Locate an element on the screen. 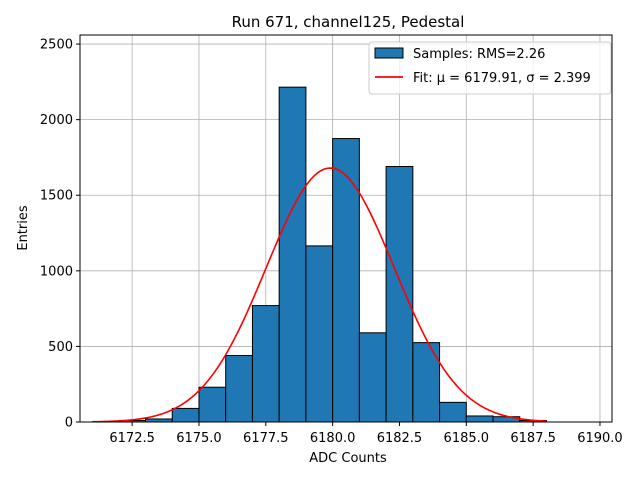 The image size is (640, 480). y-tick-label: 0 is located at coordinates (69, 423).